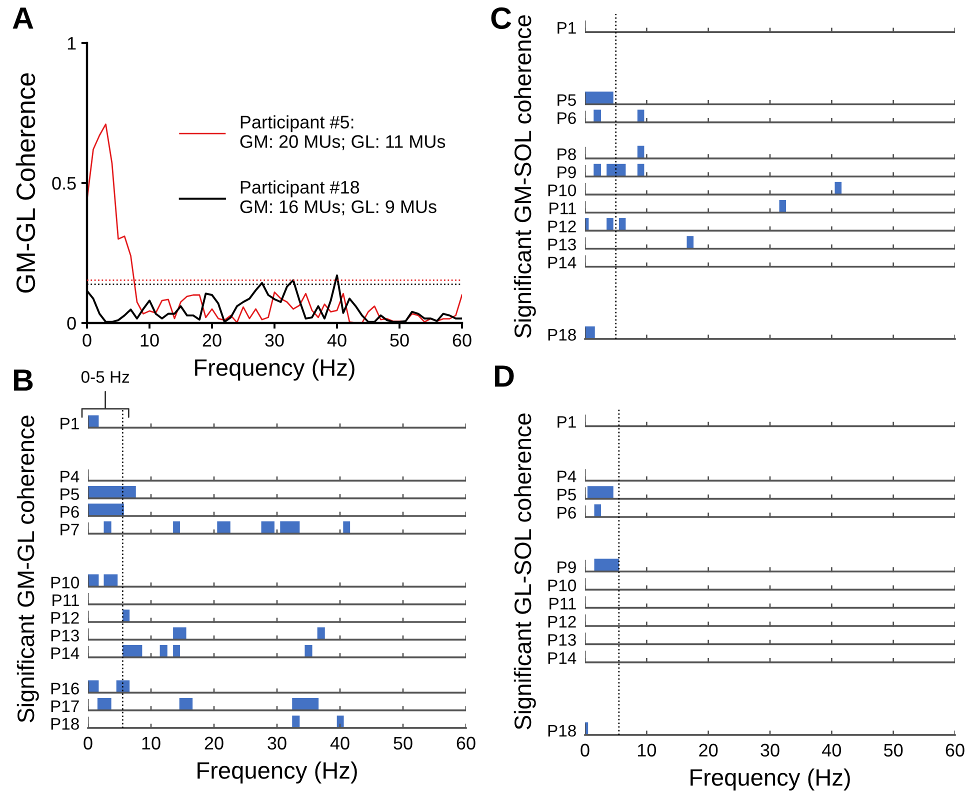 This screenshot has height=793, width=970. Describe the element at coordinates (501, 18) in the screenshot. I see `chart-title: C` at that location.